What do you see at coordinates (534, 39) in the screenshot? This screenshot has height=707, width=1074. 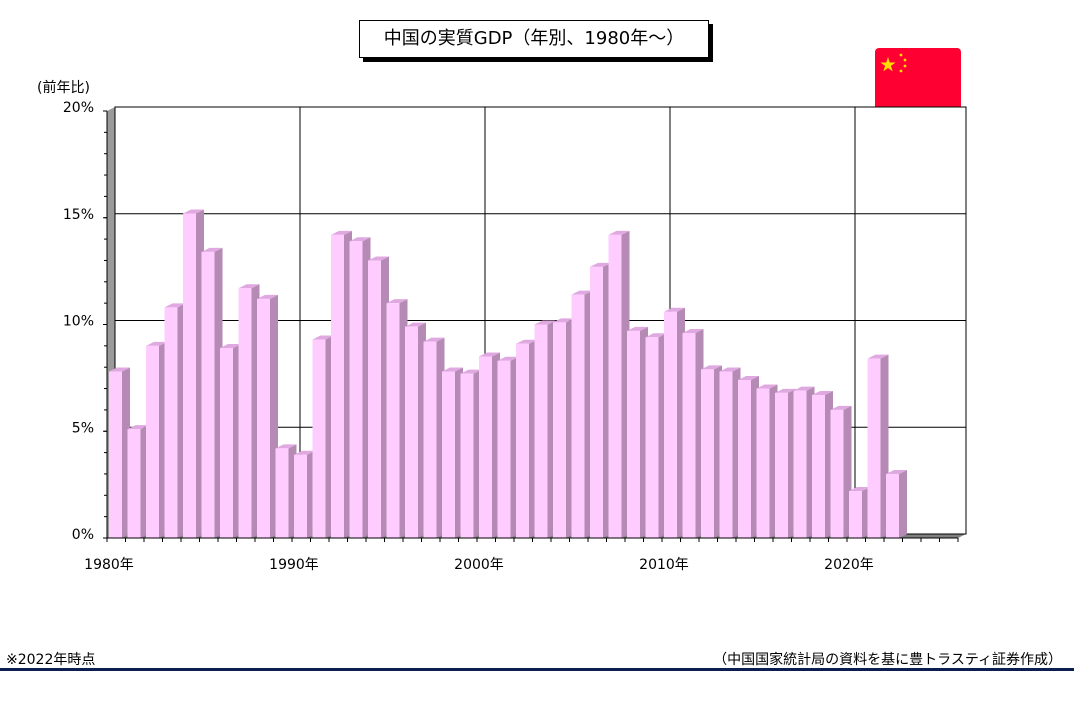 I see `chart-title: 中国の実質GDP（年別、1980年～）` at bounding box center [534, 39].